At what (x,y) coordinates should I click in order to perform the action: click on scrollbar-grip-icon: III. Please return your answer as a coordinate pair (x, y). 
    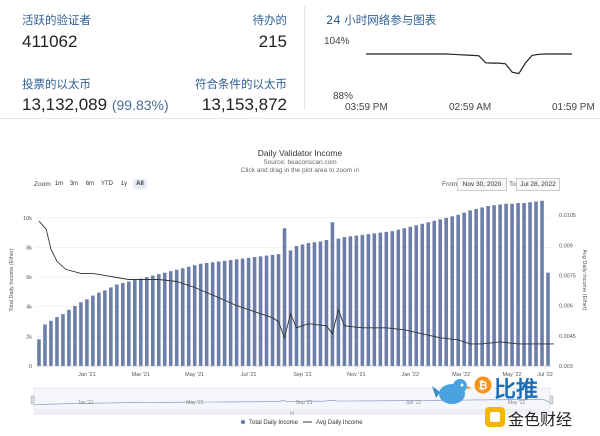
    Looking at the image, I should click on (292, 413).